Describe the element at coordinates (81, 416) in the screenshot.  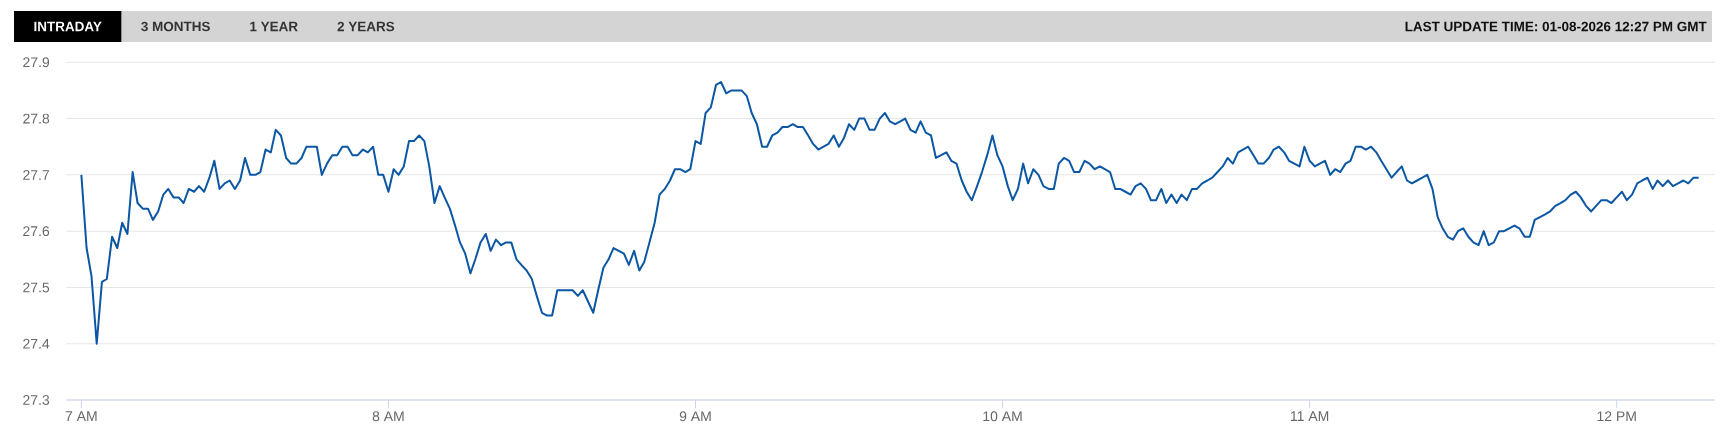
I see `x-tick-label: 7 AM` at that location.